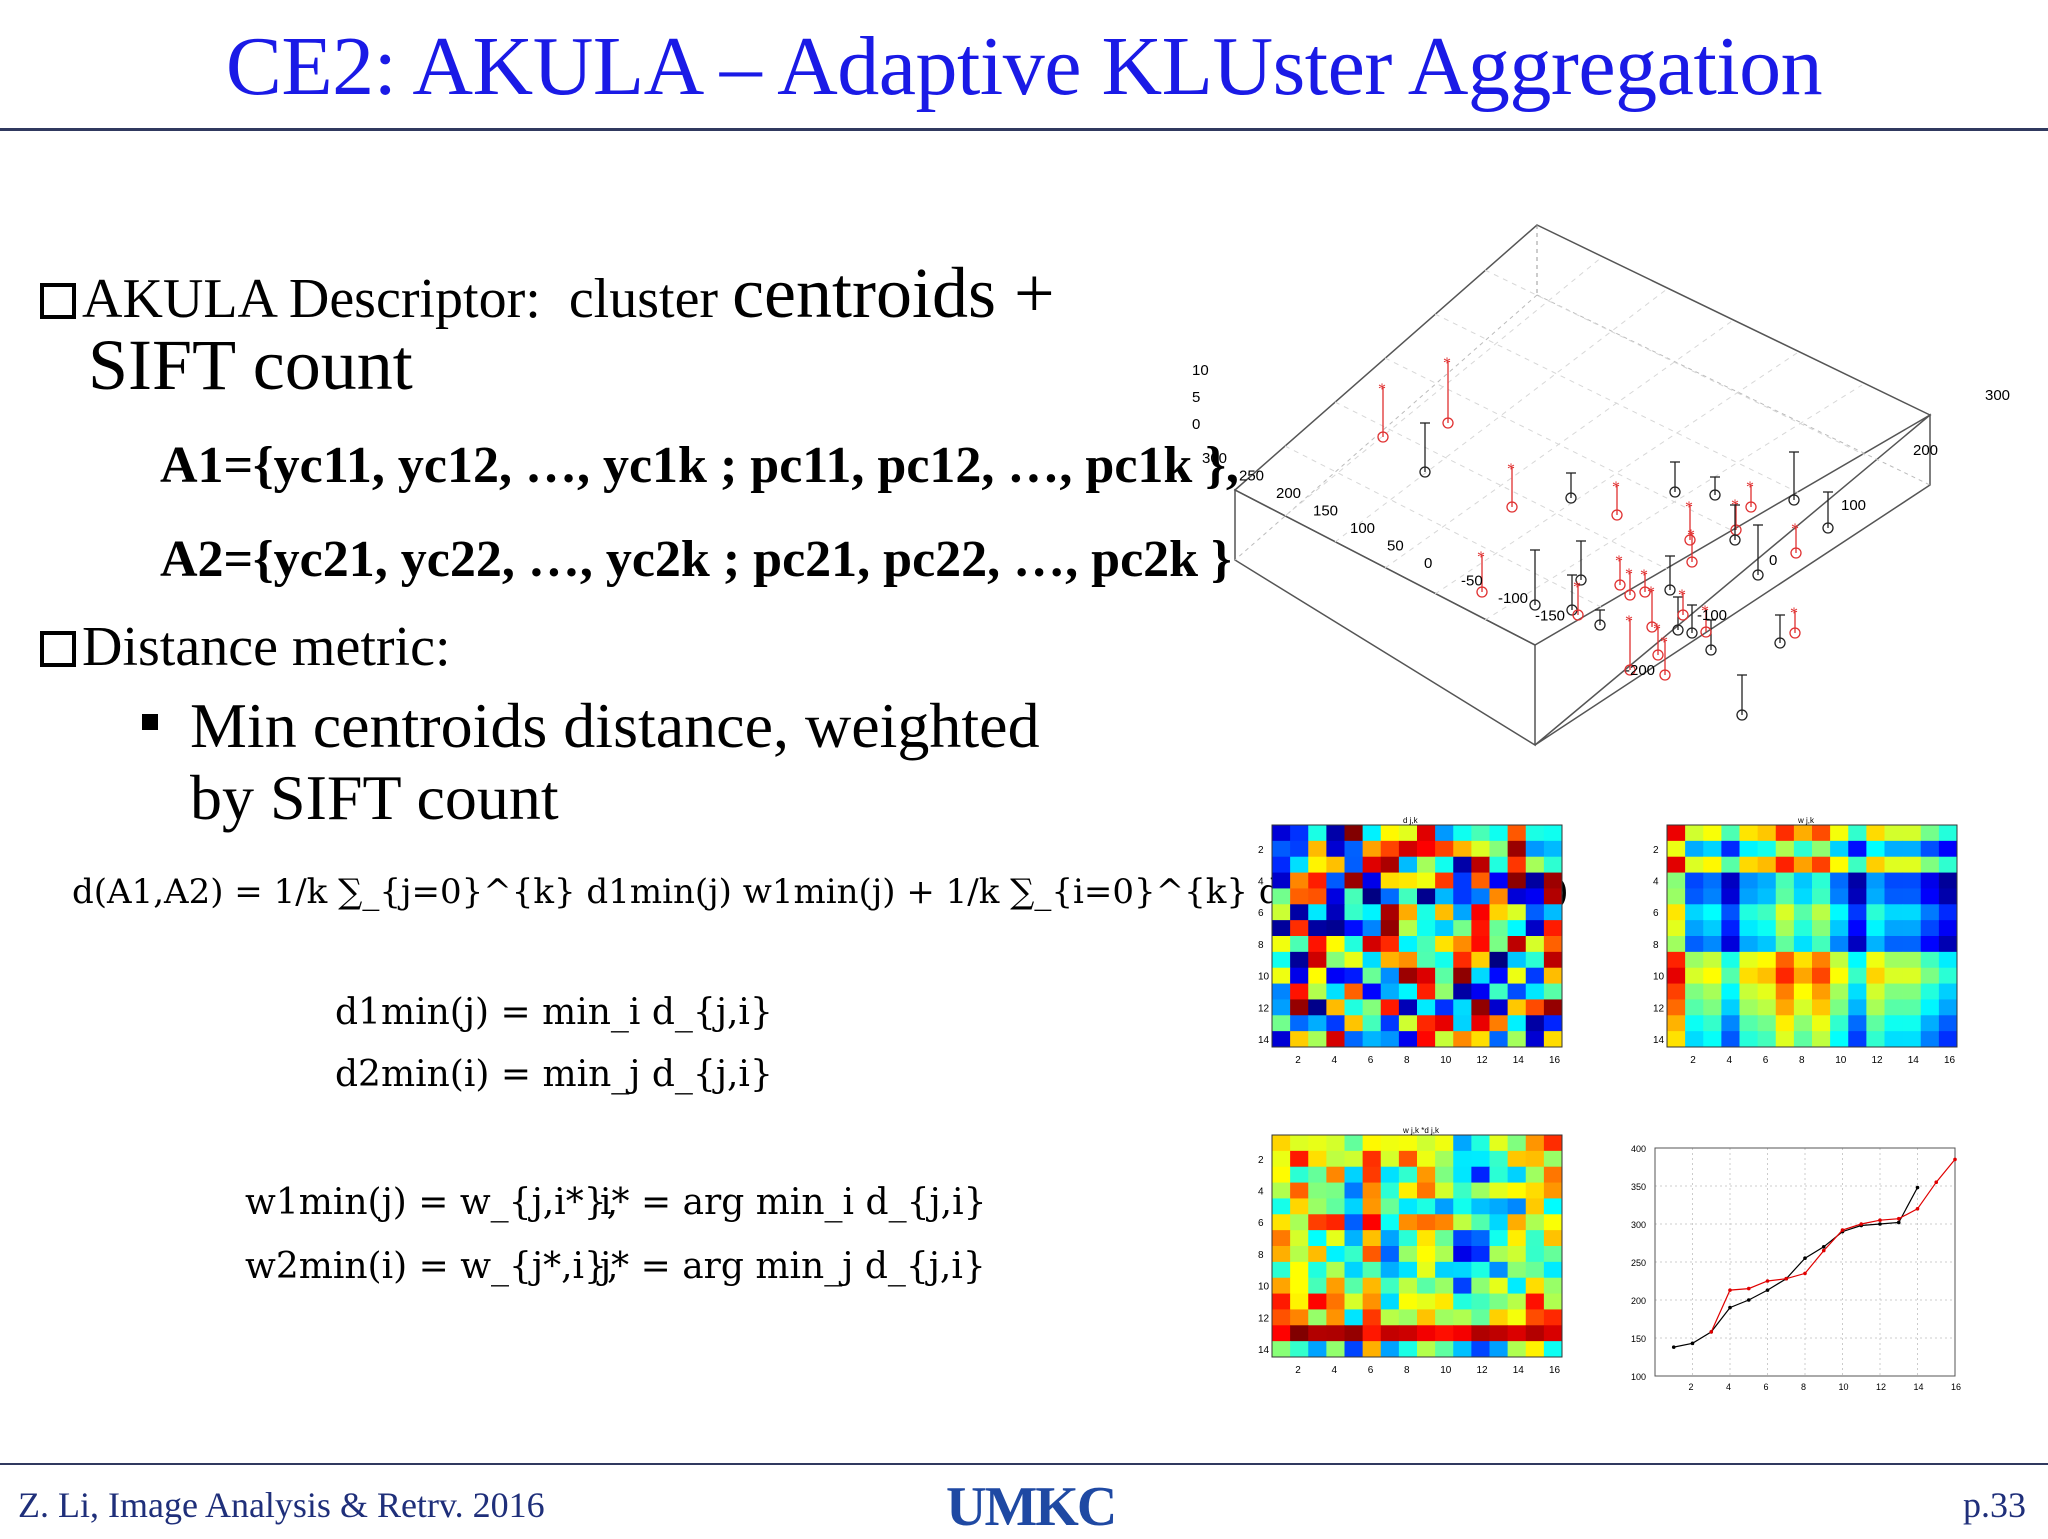  I want to click on equation-dmin1: d1min(j) = min_i d_{j,i}, so click(554, 1012).